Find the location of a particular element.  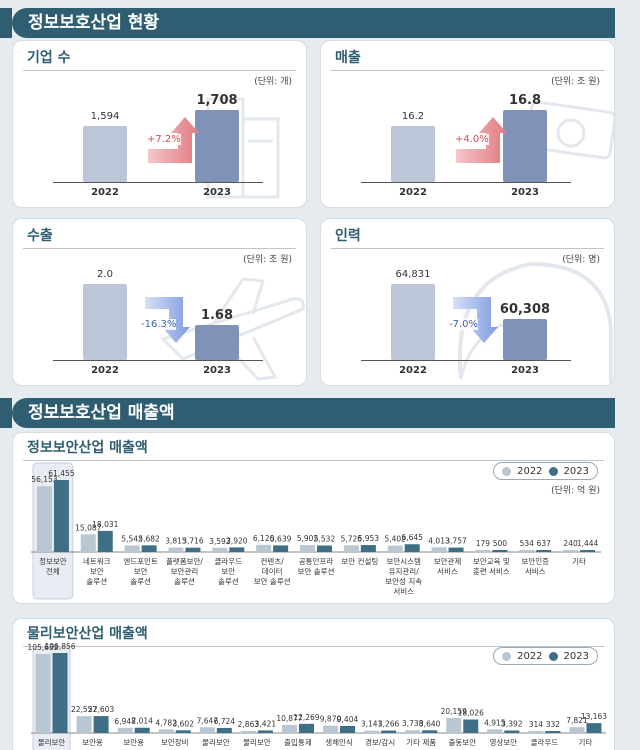

data-label: 6,120 is located at coordinates (264, 538).